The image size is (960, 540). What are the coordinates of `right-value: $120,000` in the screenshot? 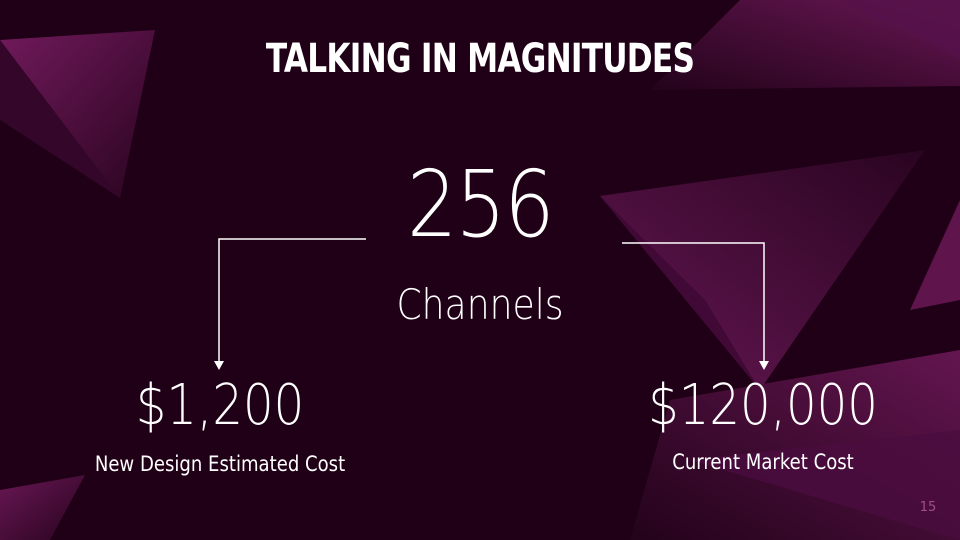 It's located at (763, 405).